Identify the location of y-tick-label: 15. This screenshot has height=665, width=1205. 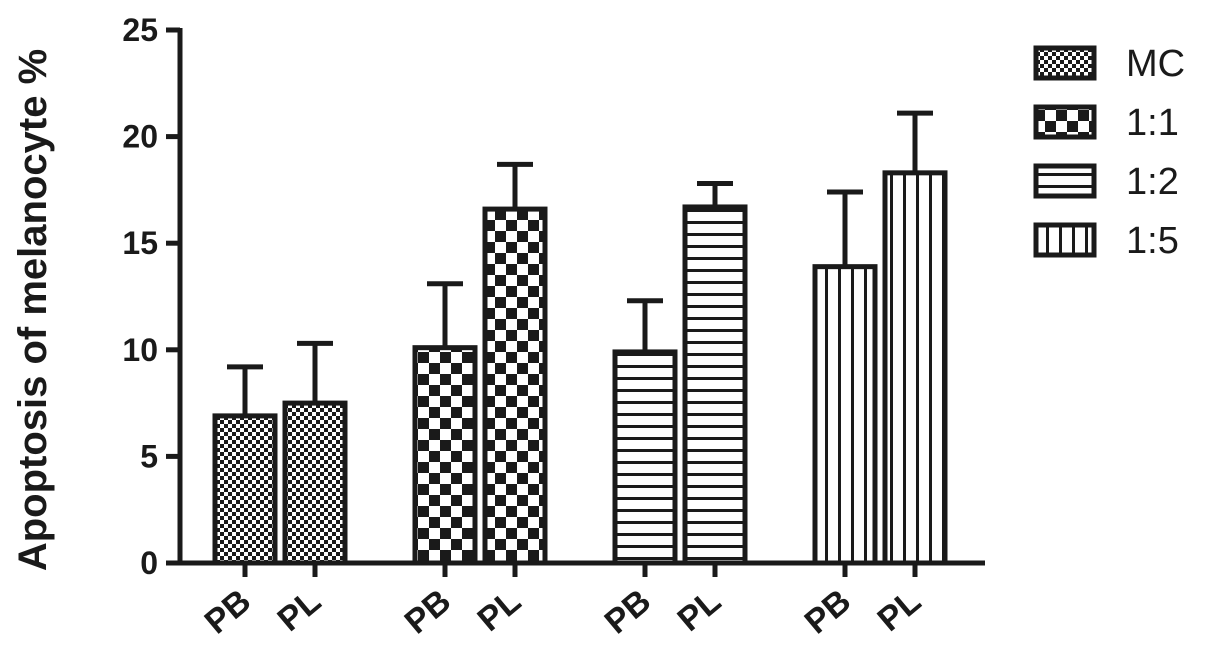
(140, 243).